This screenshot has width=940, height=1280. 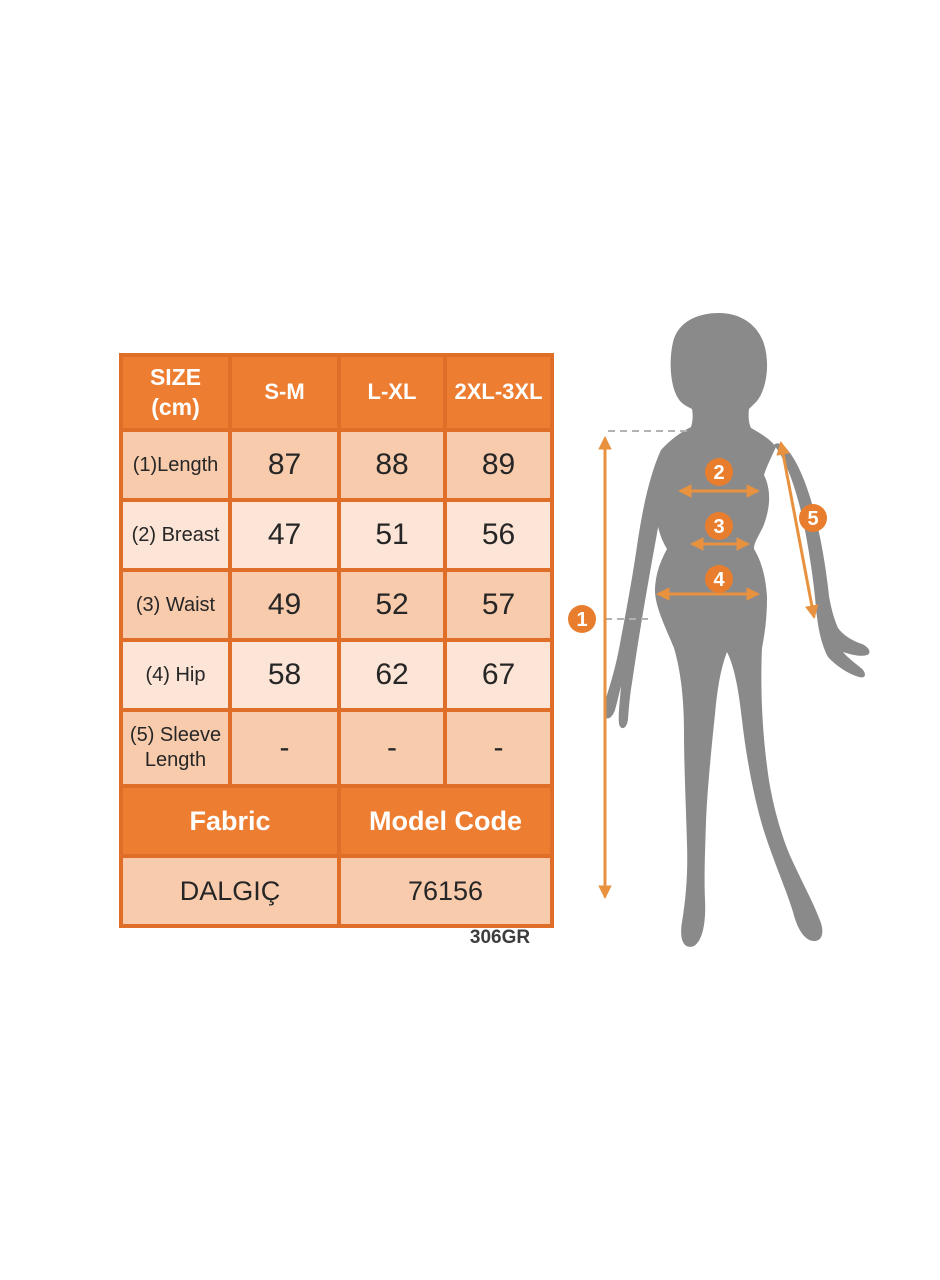 I want to click on table-row-sleeve-length: (5) Sleeve Length - - -, so click(x=336, y=748).